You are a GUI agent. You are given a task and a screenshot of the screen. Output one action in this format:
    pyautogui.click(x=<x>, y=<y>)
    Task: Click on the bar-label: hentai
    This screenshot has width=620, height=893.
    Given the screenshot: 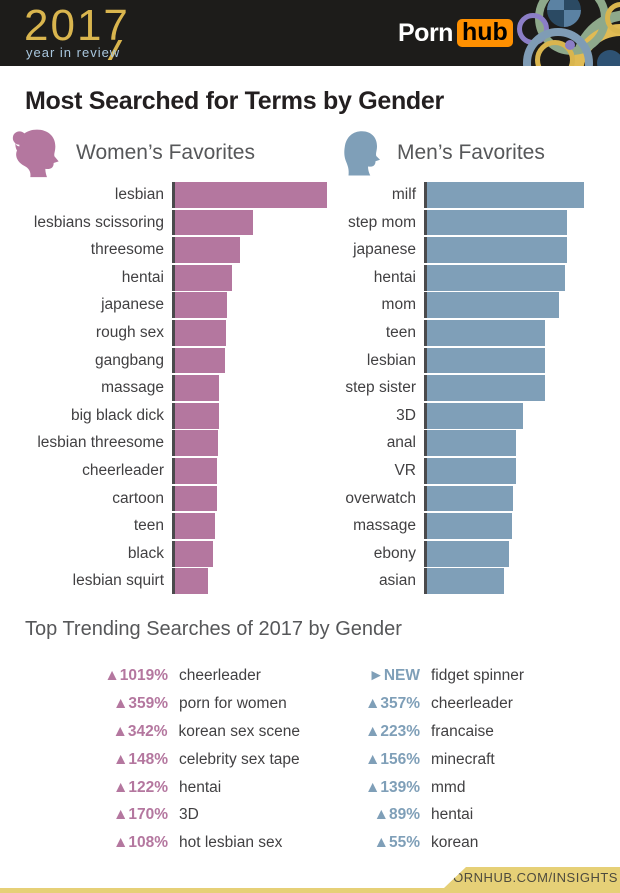 What is the action you would take?
    pyautogui.click(x=142, y=277)
    